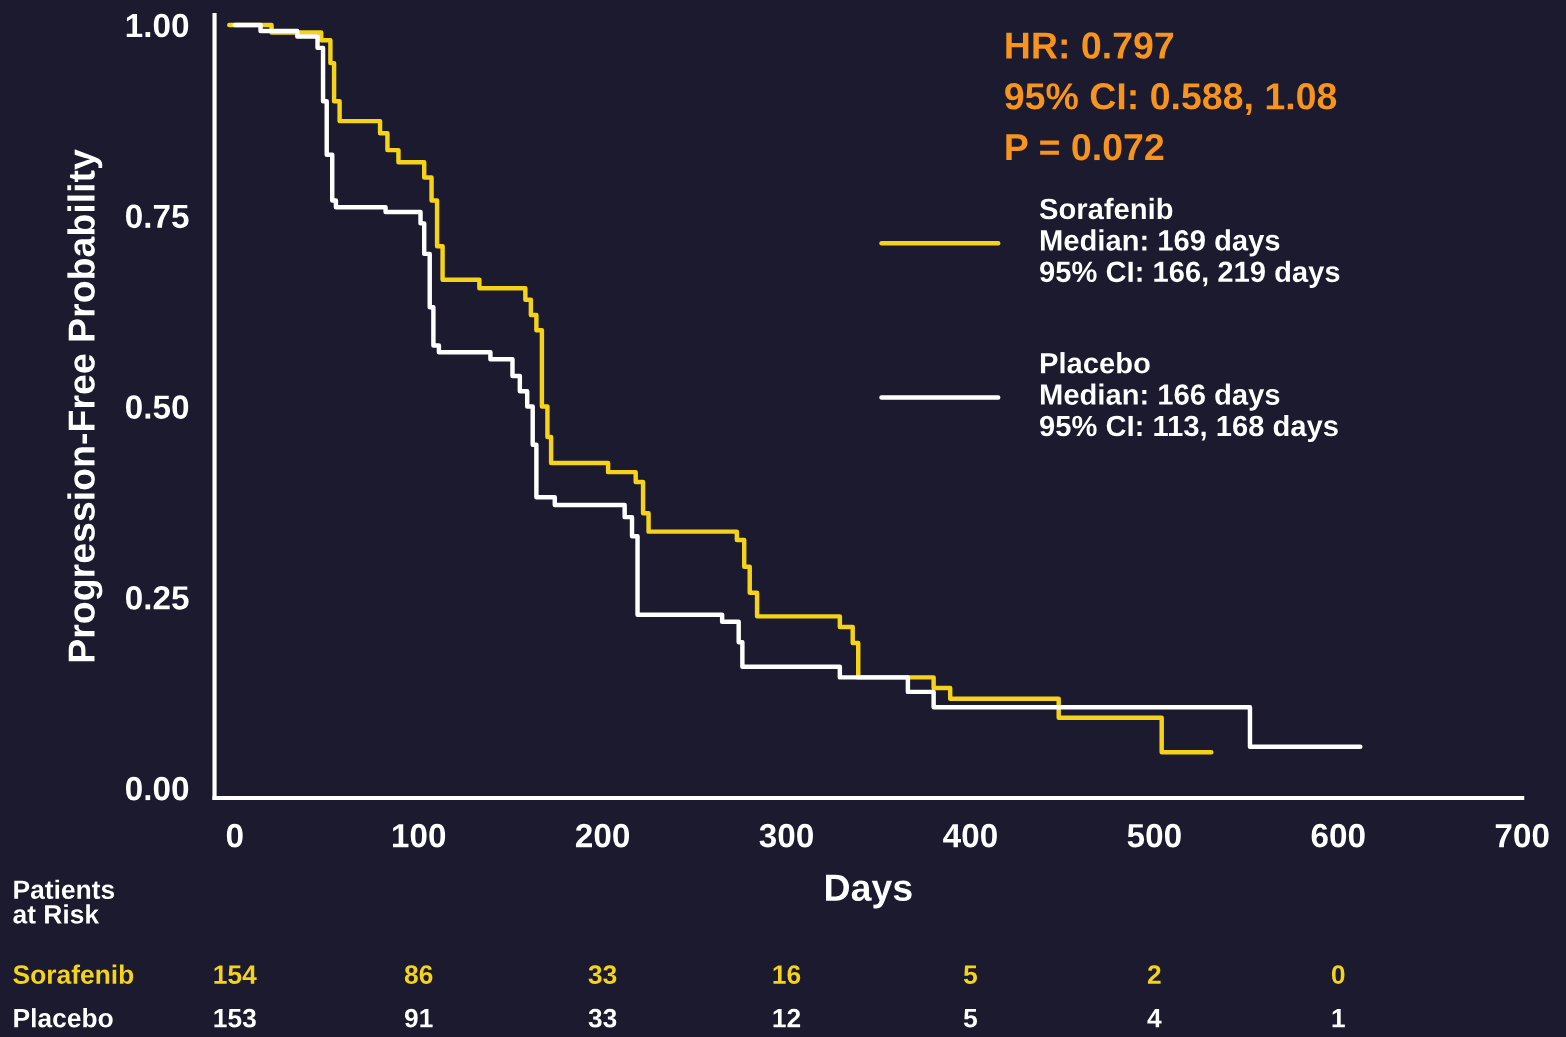  What do you see at coordinates (1171, 99) in the screenshot?
I see `annotation: 95% CI: 0.588, 1.08` at bounding box center [1171, 99].